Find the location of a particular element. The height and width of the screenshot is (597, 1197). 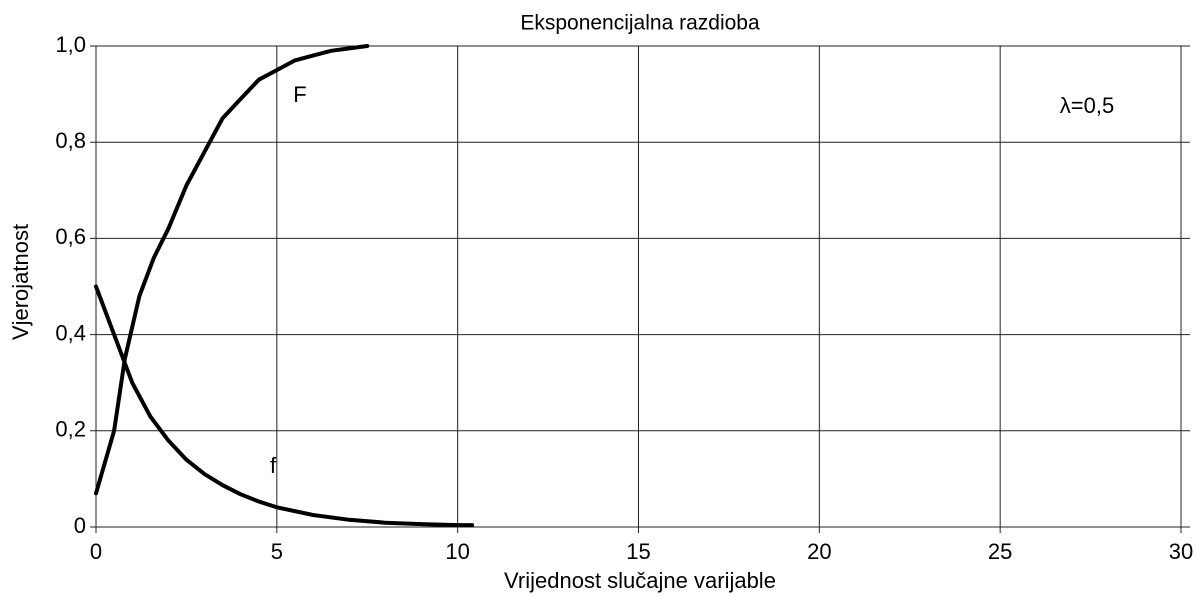

x-axis-label: Vrijednost slučajne varijable is located at coordinates (640, 580).